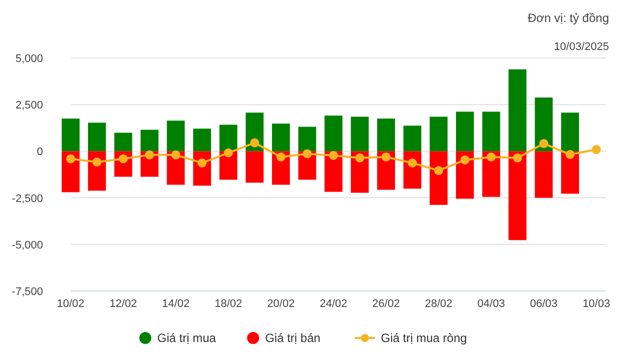 The image size is (617, 360). I want to click on text: 10/03/2025, so click(581, 47).